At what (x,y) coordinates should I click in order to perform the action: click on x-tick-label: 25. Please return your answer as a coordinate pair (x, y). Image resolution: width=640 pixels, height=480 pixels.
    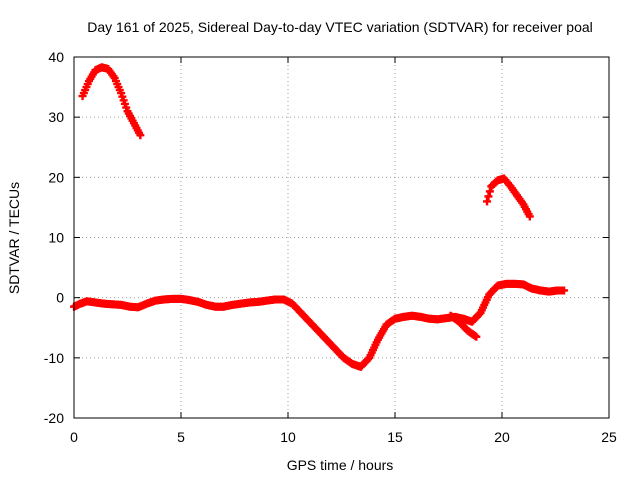
    Looking at the image, I should click on (609, 437).